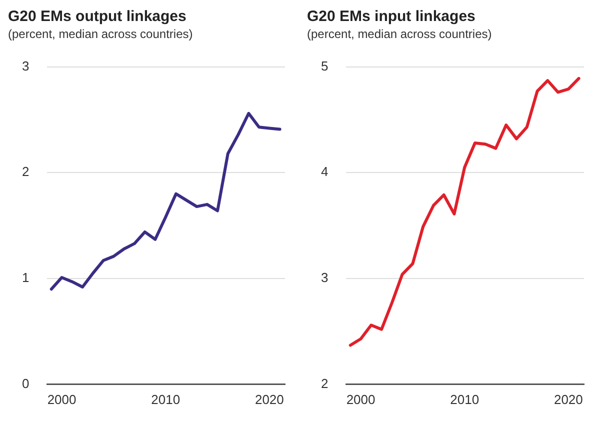  Describe the element at coordinates (98, 16) in the screenshot. I see `chart-title: G20 EMs output linkages` at that location.